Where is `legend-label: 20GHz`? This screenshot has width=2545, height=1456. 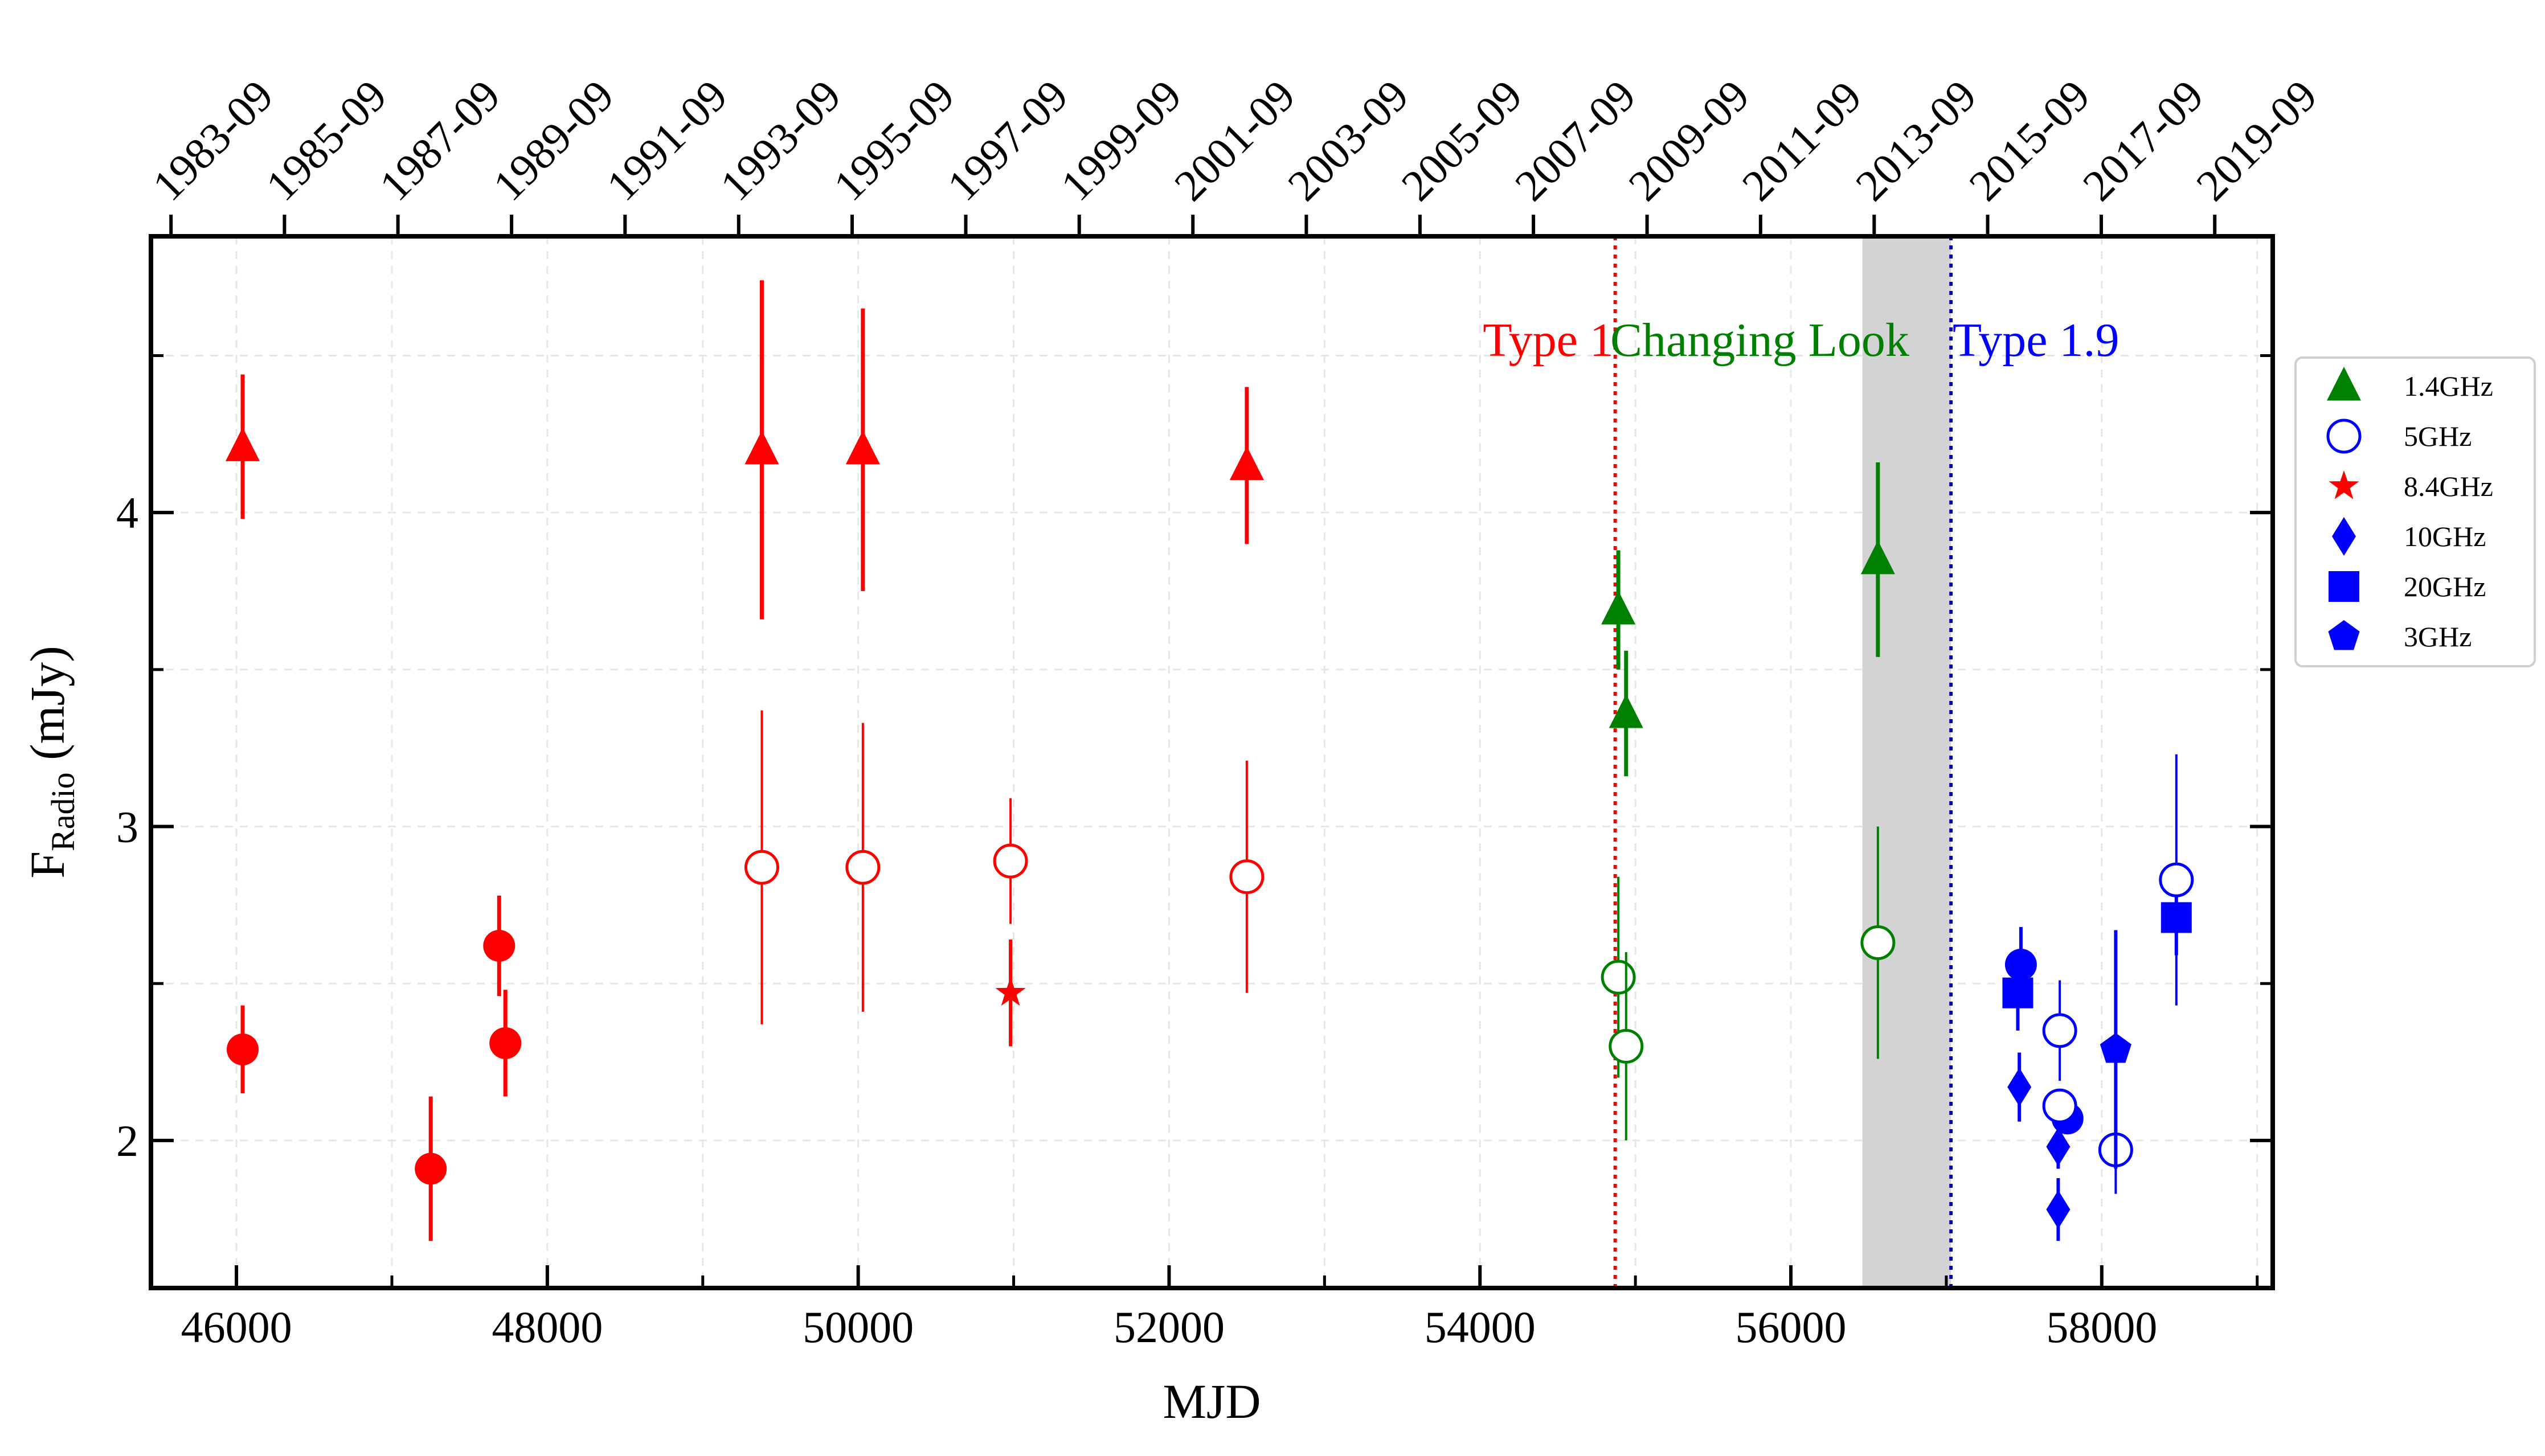
legend-label: 20GHz is located at coordinates (2445, 586).